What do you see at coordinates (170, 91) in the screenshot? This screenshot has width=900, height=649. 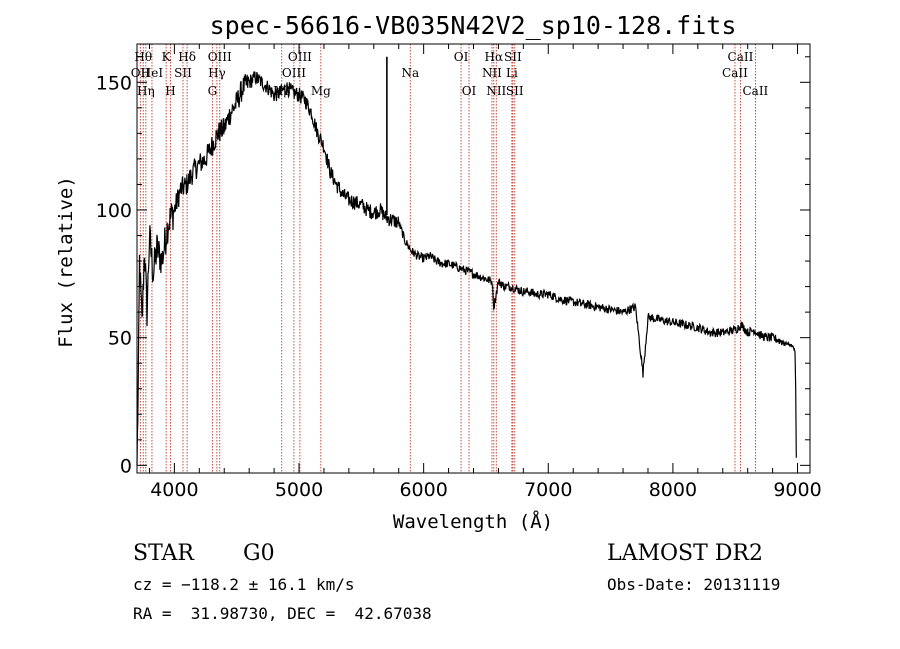 I see `line-marker-label-6: H` at bounding box center [170, 91].